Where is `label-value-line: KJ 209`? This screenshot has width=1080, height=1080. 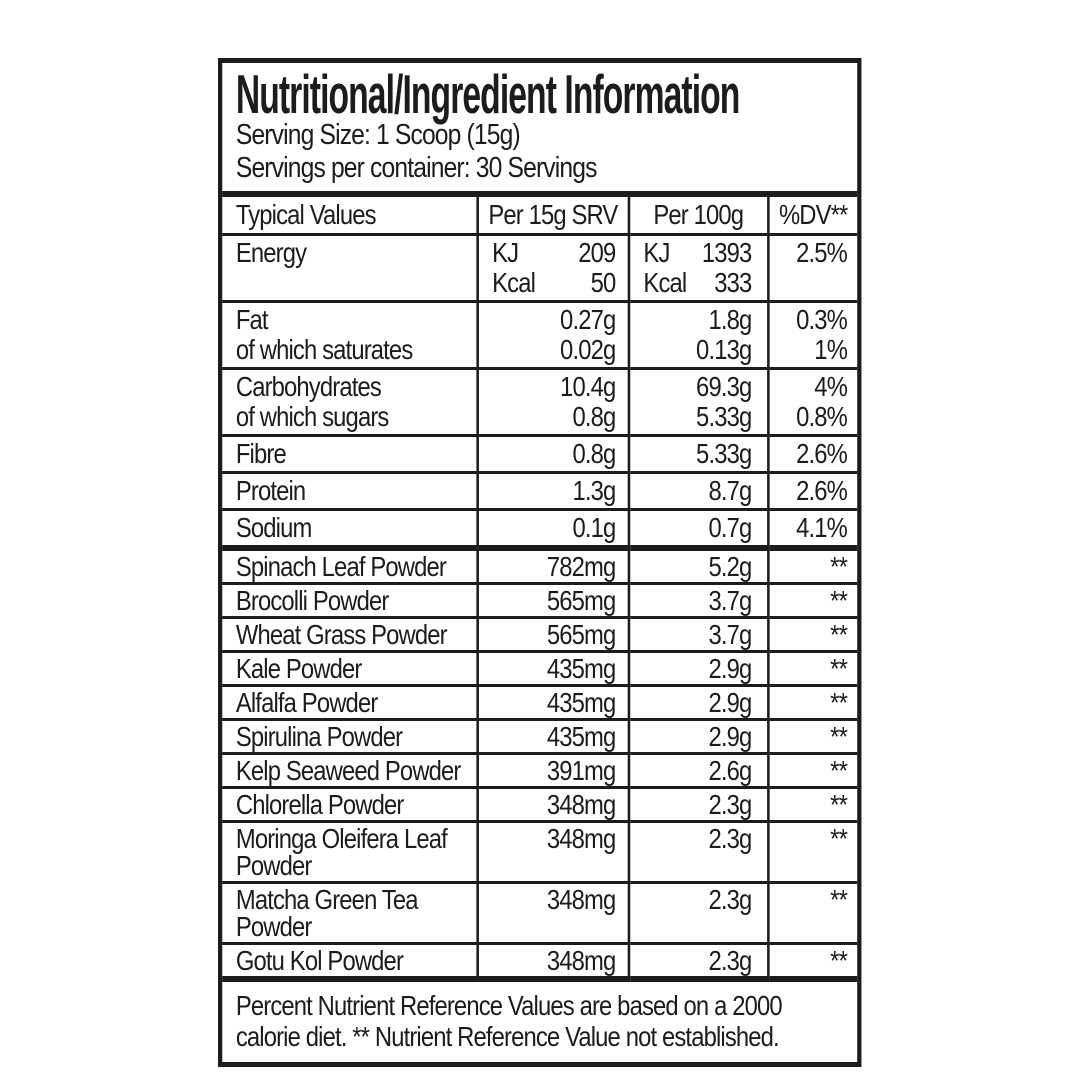
label-value-line: KJ 209 is located at coordinates (547, 253).